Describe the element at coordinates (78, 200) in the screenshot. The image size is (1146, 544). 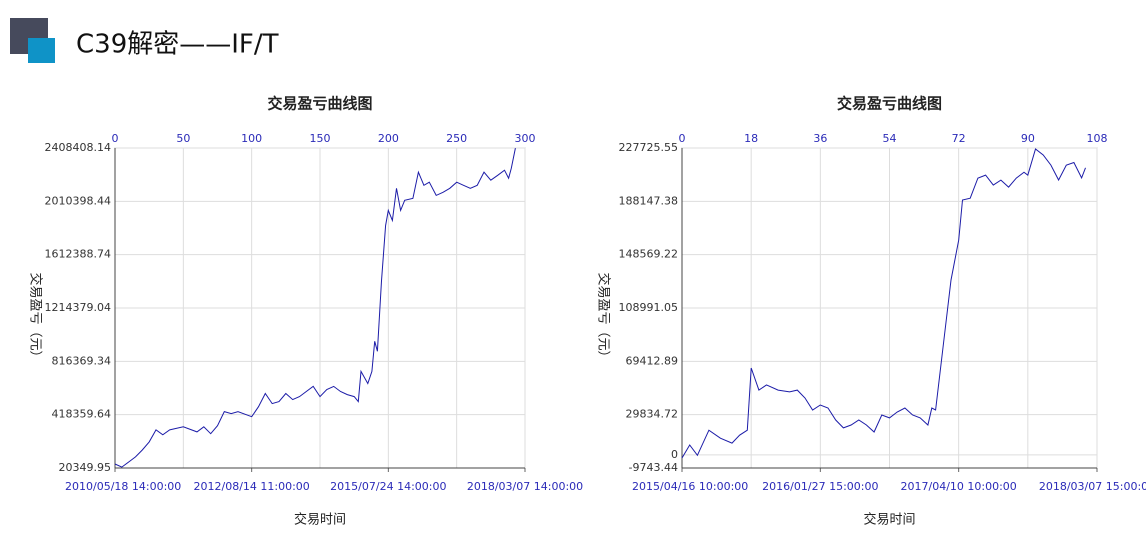
I see `y-tick-label: 2010398.44` at that location.